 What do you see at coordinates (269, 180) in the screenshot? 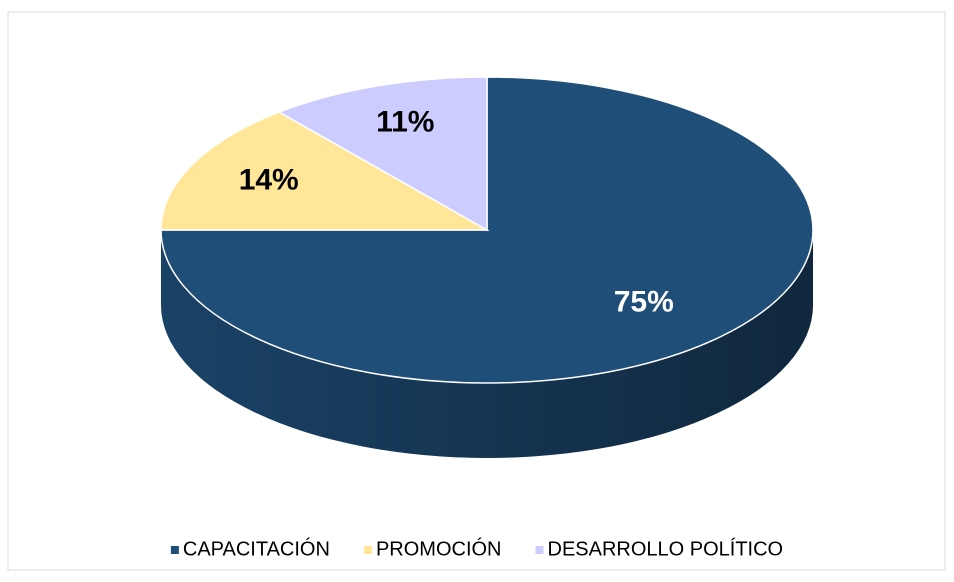
I see `data-label: 14%` at bounding box center [269, 180].